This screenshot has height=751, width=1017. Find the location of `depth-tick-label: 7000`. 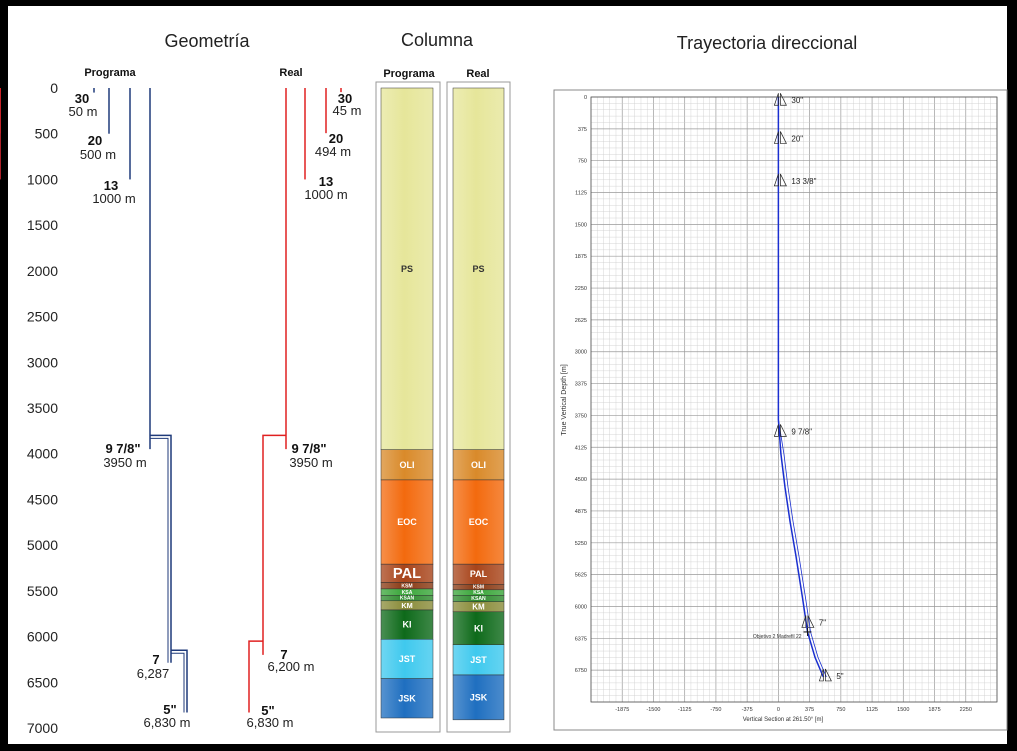

depth-tick-label: 7000 is located at coordinates (42, 728).